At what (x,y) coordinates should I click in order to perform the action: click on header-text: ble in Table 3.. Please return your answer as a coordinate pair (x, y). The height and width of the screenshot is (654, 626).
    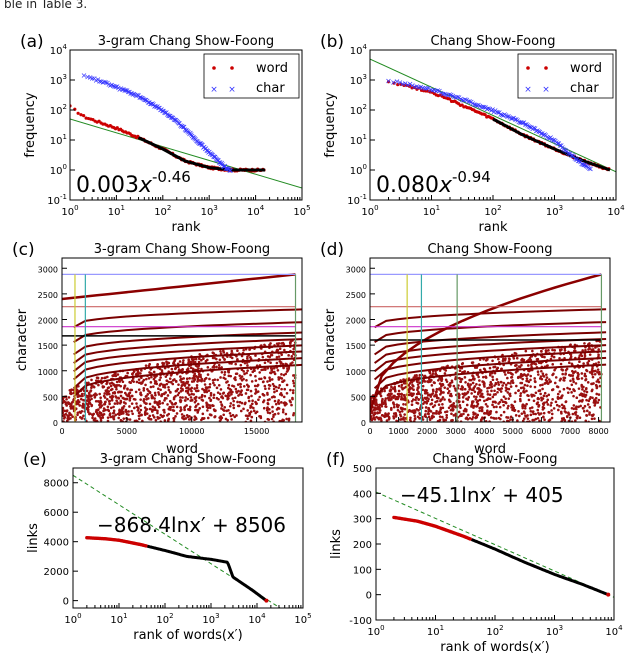
    Looking at the image, I should click on (45, 5).